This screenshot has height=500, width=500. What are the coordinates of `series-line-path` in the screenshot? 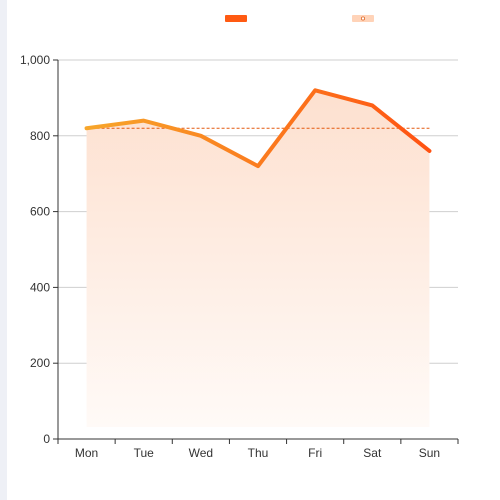 It's located at (258, 128).